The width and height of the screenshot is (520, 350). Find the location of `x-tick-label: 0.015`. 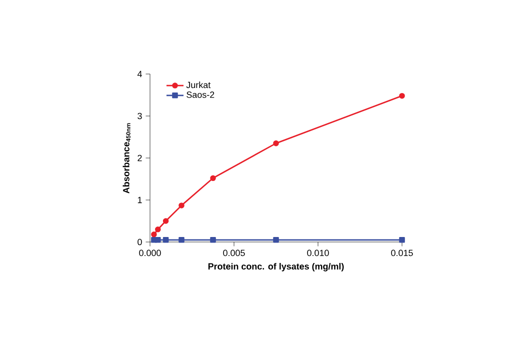

x-tick-label: 0.015 is located at coordinates (402, 253).